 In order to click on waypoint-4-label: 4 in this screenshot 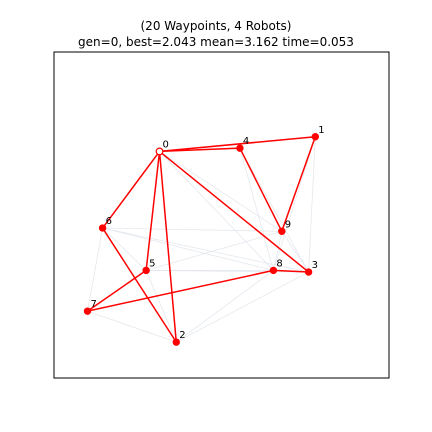, I will do `click(246, 141)`.